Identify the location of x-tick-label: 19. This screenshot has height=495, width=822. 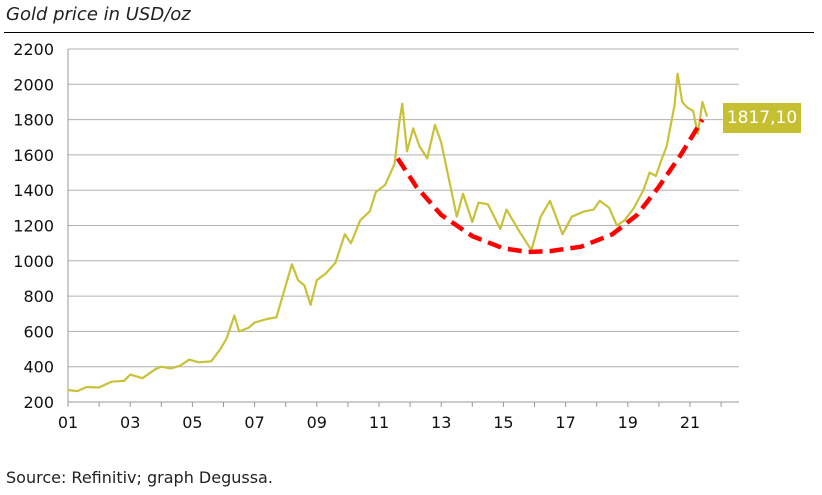
(628, 422).